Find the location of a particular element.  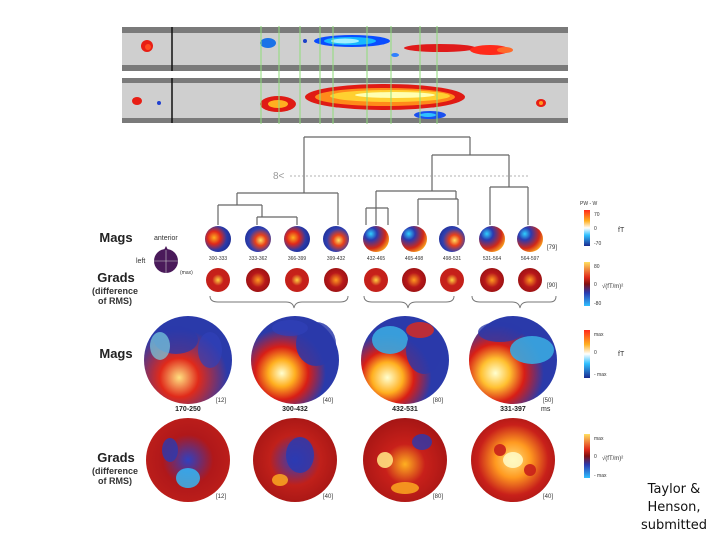

large-mag-count-3: [80] is located at coordinates (438, 401).